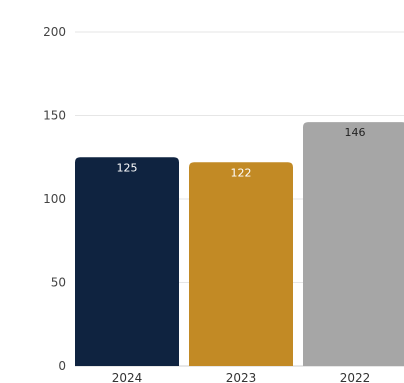 The image size is (404, 383). I want to click on x-tick-label: 2024, so click(127, 377).